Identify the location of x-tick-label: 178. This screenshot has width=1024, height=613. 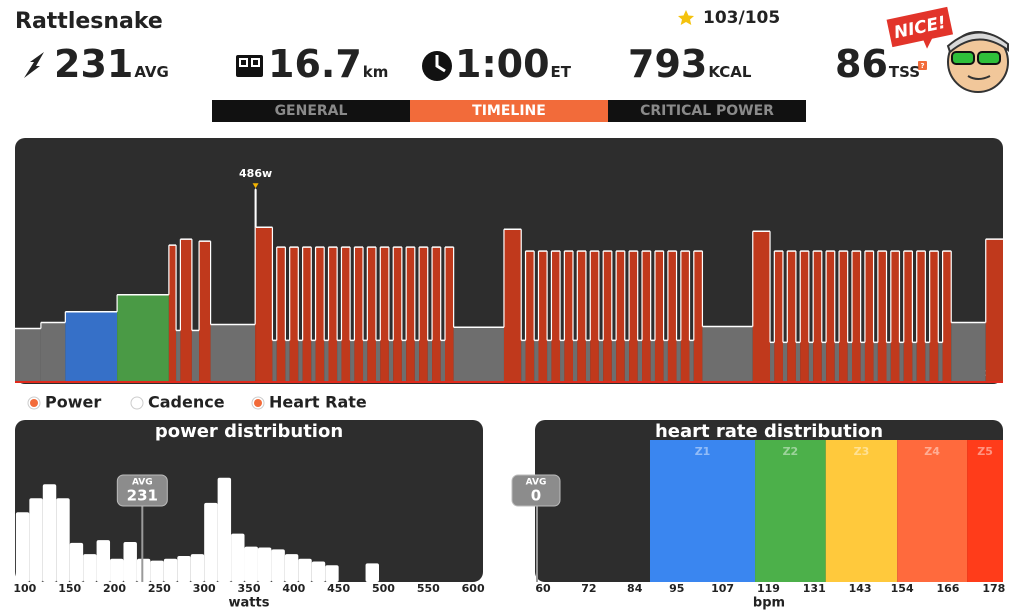
(993, 588).